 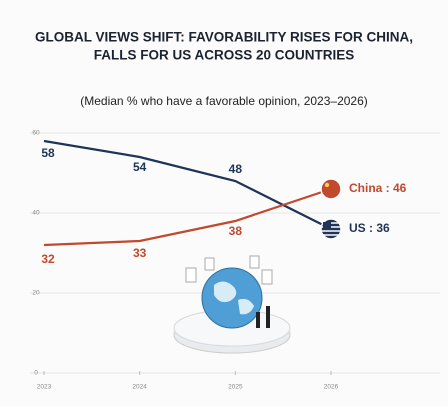 I want to click on flag-circle, so click(x=331, y=189).